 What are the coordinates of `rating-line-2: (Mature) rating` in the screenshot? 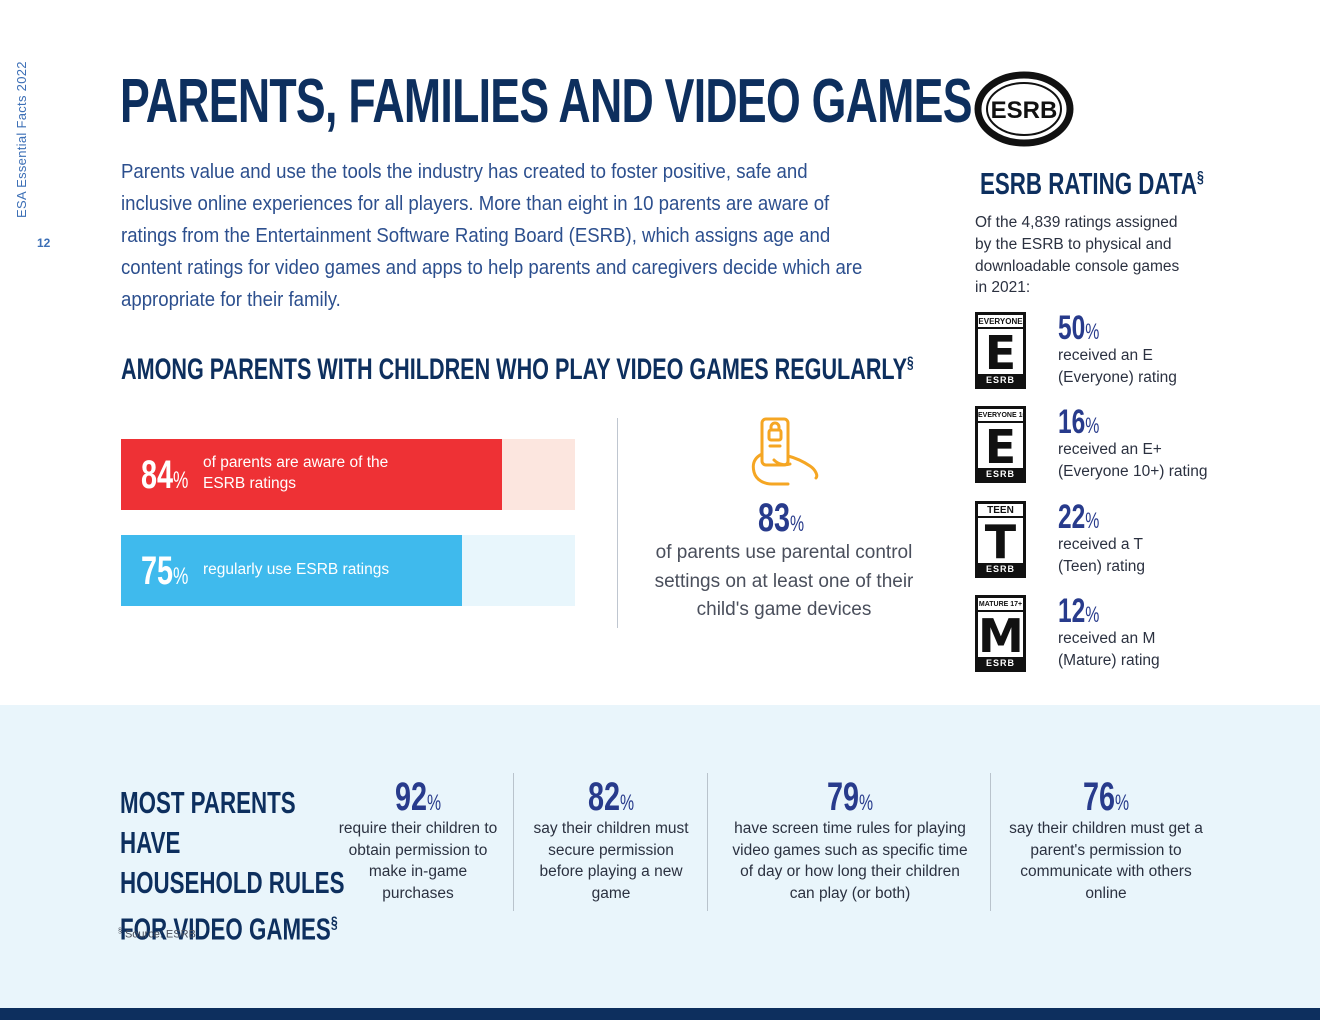 It's located at (1109, 660).